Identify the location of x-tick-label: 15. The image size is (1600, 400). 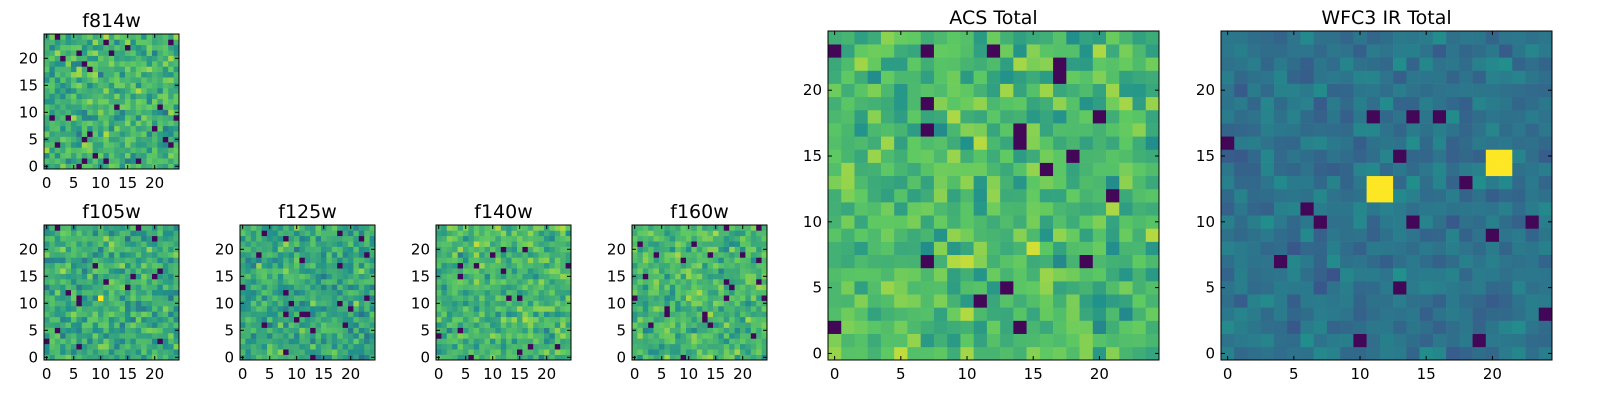
(127, 183).